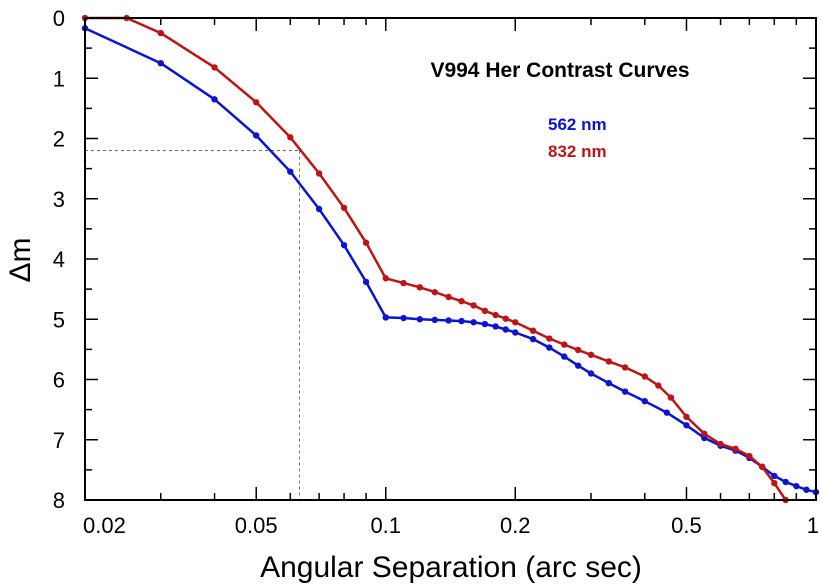 The height and width of the screenshot is (588, 822). Describe the element at coordinates (686, 525) in the screenshot. I see `x-tick-label: 0.5` at that location.